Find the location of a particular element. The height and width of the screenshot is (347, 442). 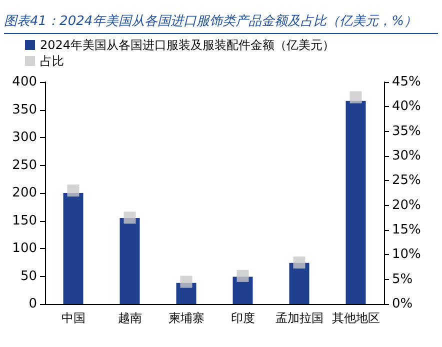

legend-label: 占比 is located at coordinates (52, 61).